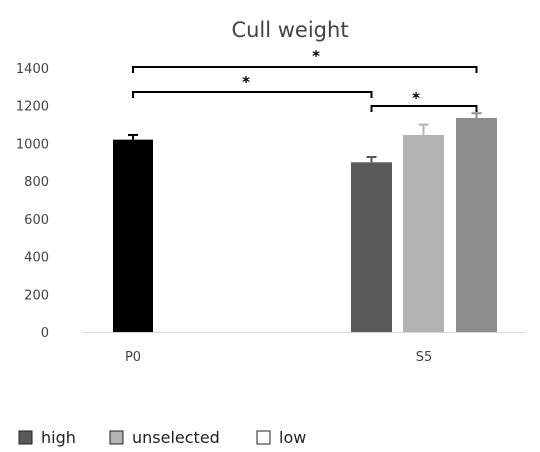 The image size is (540, 452). What do you see at coordinates (424, 357) in the screenshot?
I see `x-tick-label: S5` at bounding box center [424, 357].